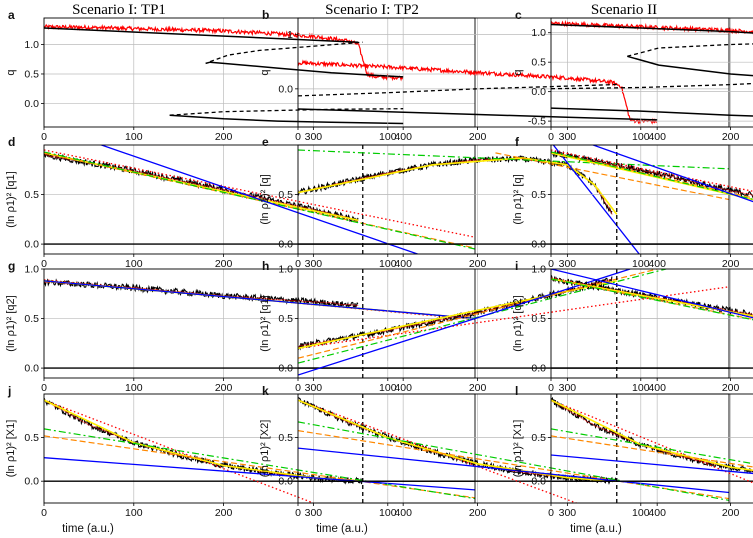  I want to click on column-title-3: Scenario II, so click(624, 10).